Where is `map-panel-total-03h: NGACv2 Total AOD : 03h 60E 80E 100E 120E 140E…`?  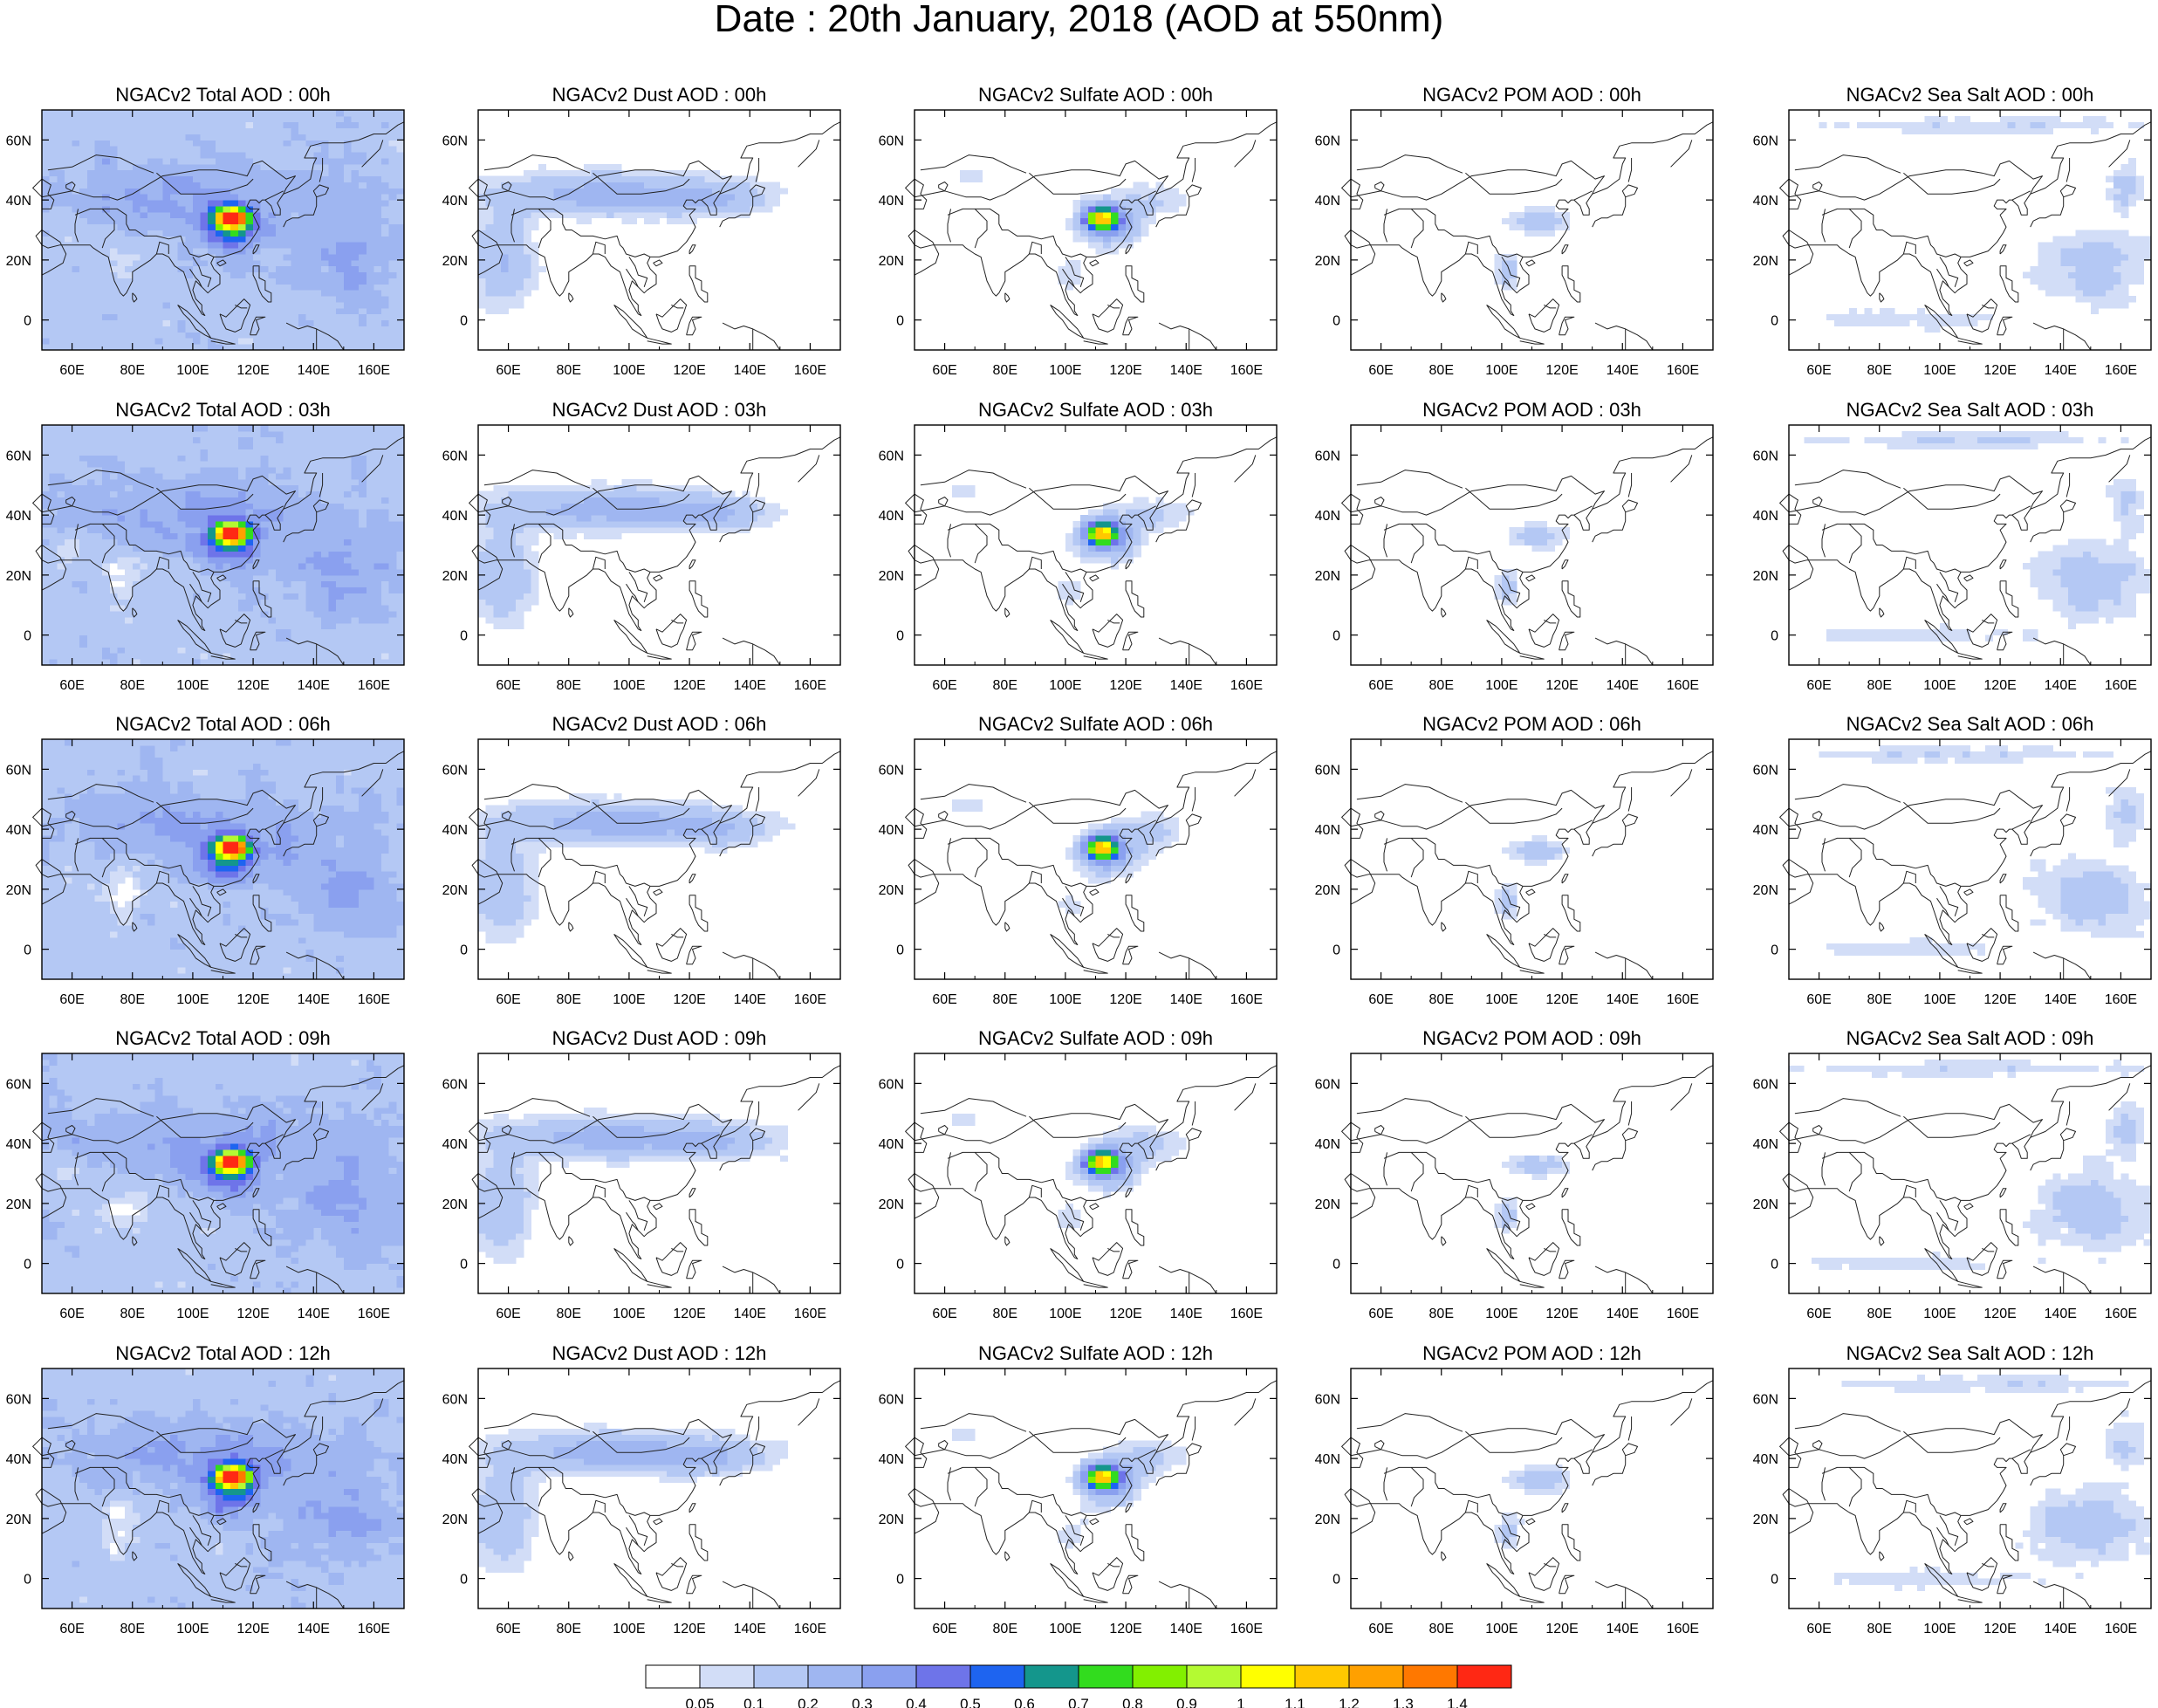 map-panel-total-03h: NGACv2 Total AOD : 03h 60E 80E 100E 120E 140E… is located at coordinates (205, 546).